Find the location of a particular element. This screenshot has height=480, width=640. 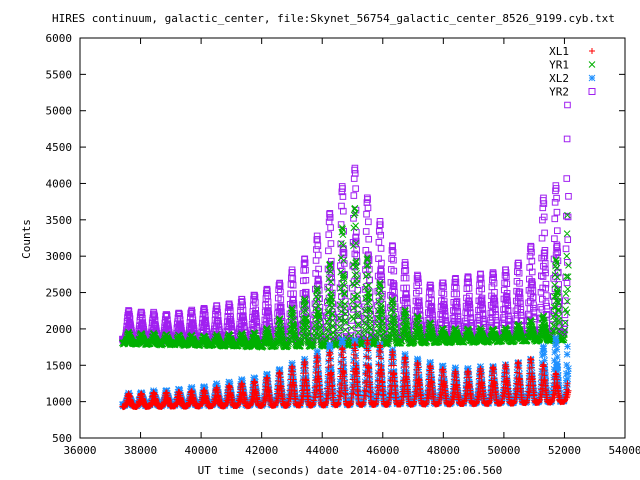

y-tick-label: 2500 is located at coordinates (59, 293).